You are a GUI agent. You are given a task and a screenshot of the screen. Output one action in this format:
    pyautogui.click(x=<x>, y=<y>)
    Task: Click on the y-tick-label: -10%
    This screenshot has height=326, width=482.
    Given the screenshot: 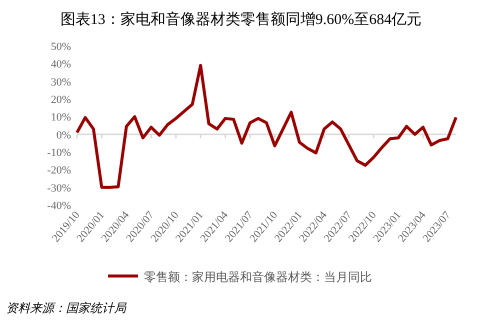 What is the action you would take?
    pyautogui.click(x=59, y=153)
    